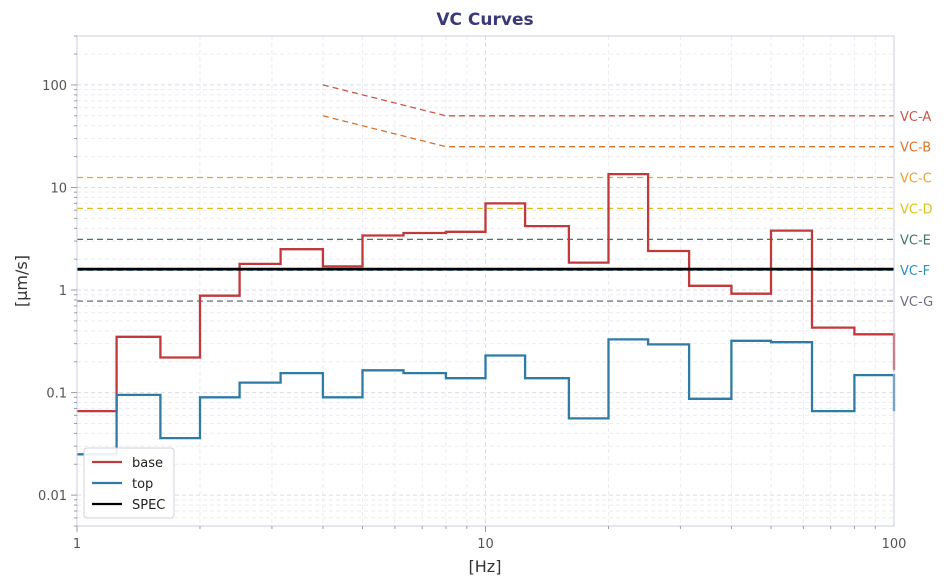 The height and width of the screenshot is (587, 949). I want to click on x-tick-label: 100, so click(894, 544).